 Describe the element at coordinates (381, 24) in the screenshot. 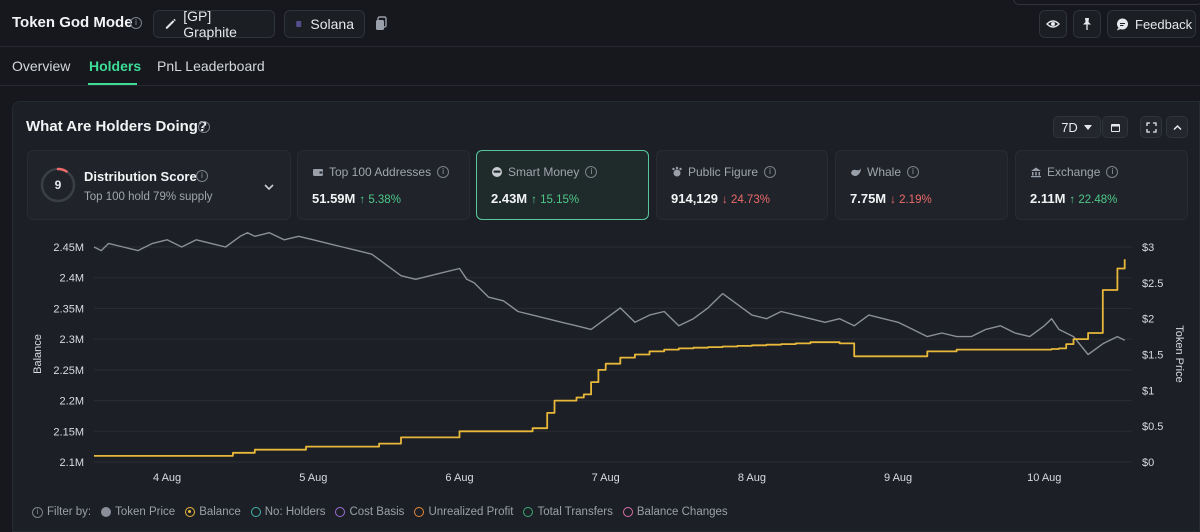

I see `copy-icon` at that location.